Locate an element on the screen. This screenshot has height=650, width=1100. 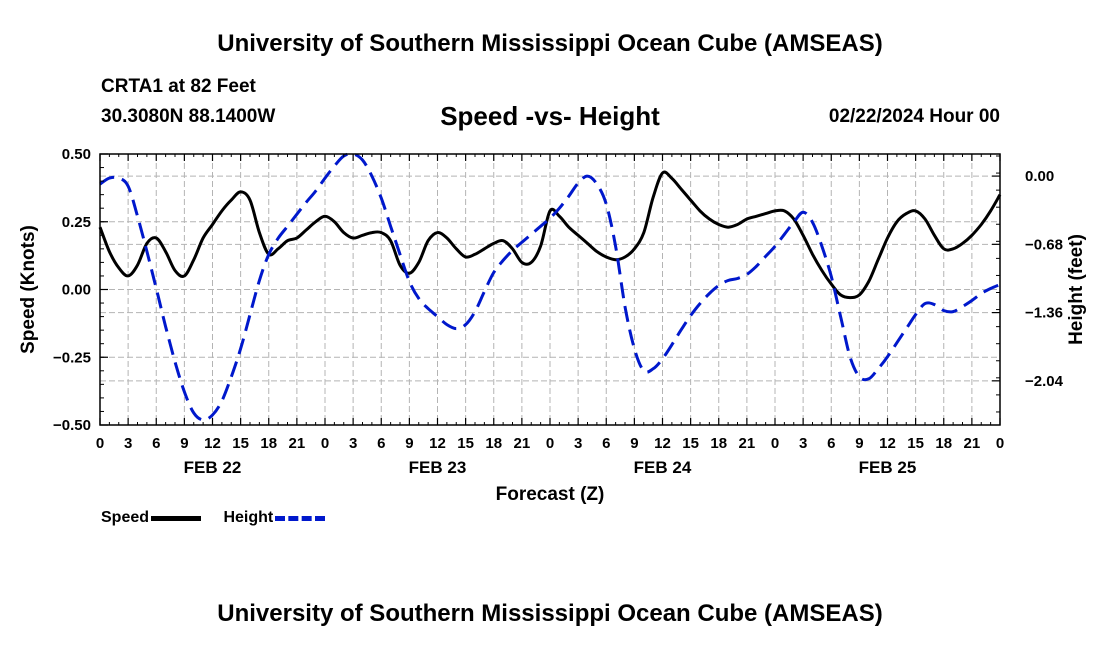
chart-legend: Speed Height is located at coordinates (222, 518).